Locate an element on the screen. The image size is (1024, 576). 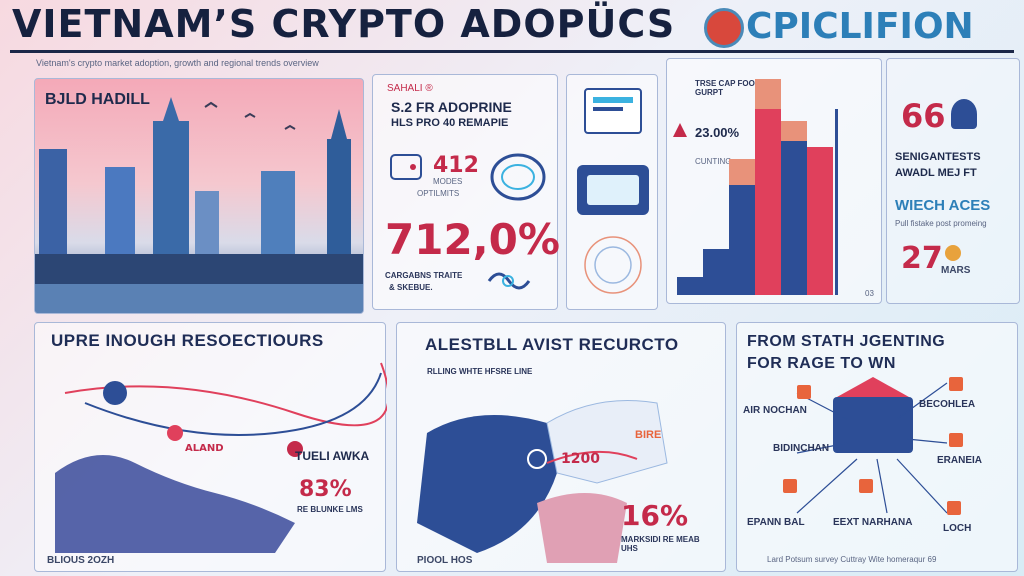
map-left-heading: UPRE INOUGH RESOECTIOURS is located at coordinates (187, 340).